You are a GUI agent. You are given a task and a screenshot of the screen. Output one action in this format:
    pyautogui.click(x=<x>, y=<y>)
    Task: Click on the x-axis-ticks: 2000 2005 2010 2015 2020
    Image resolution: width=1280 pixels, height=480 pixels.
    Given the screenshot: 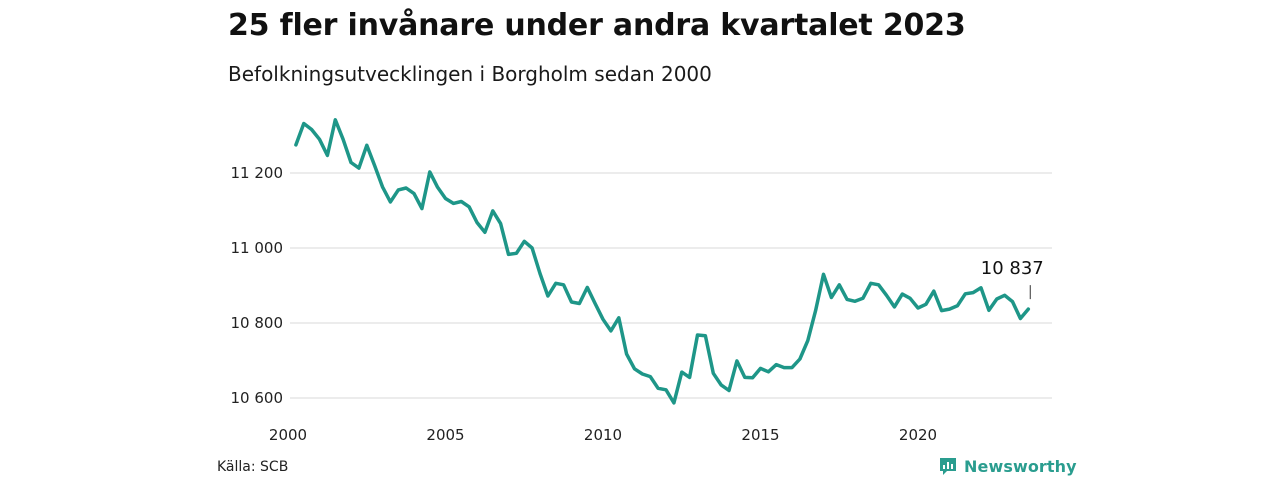 What is the action you would take?
    pyautogui.click(x=603, y=435)
    